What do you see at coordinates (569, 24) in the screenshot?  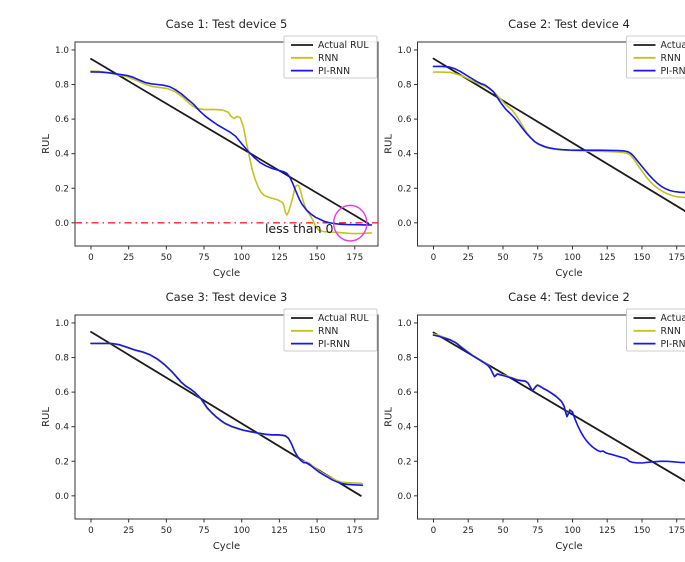 I see `subplot-title: Case 2: Test device 4` at bounding box center [569, 24].